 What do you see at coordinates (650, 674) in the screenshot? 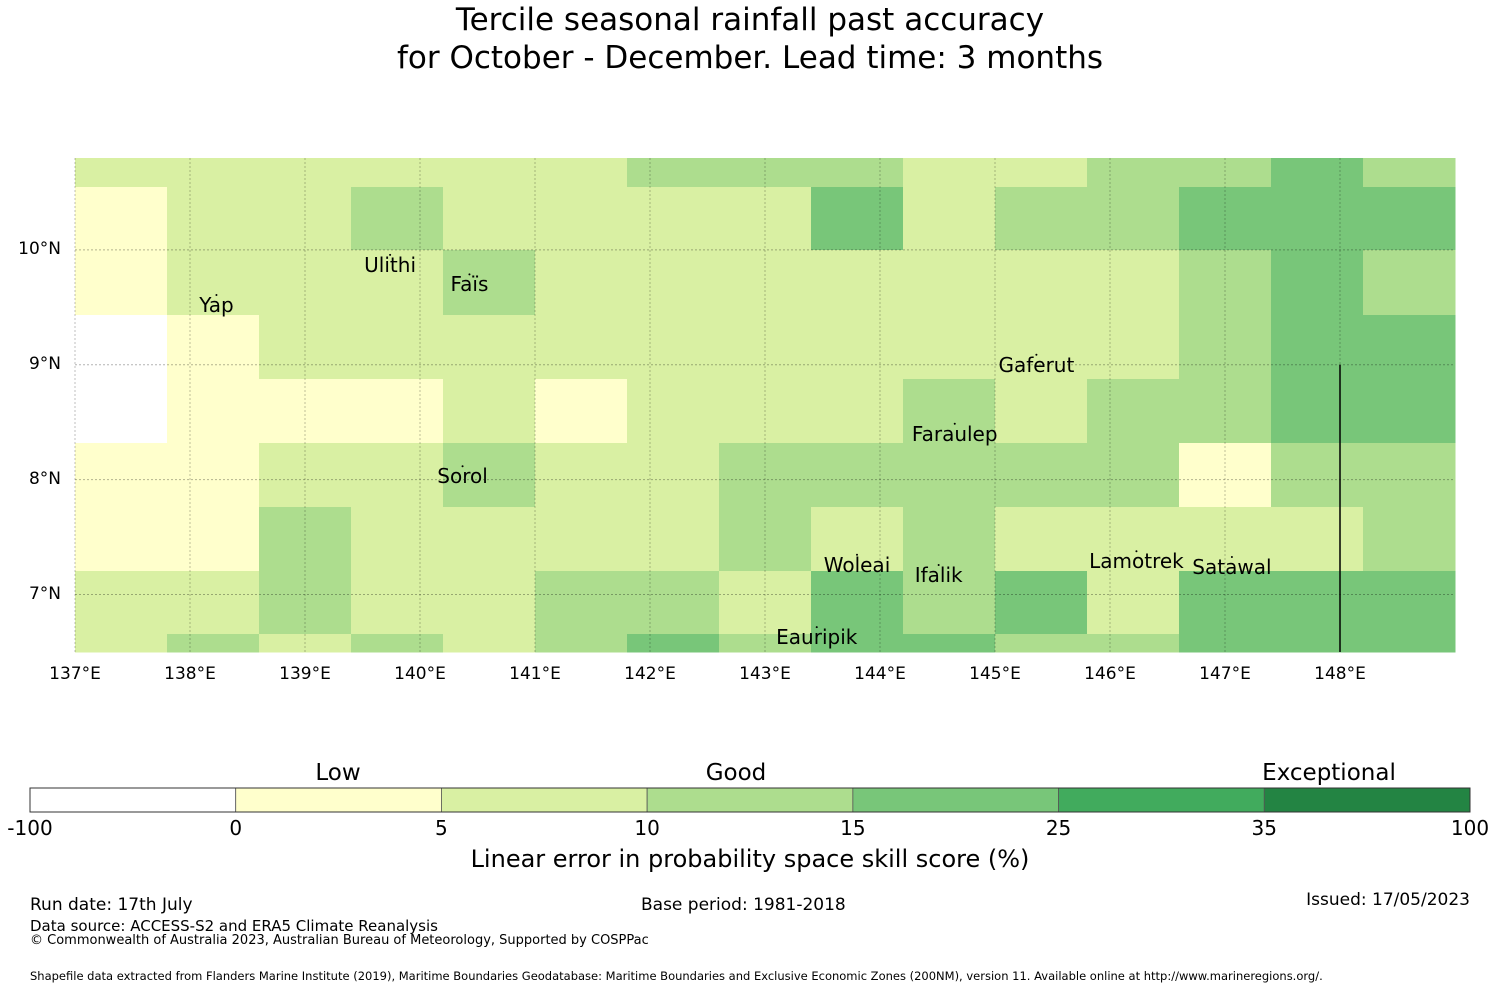
I see `longitude-tick-label: 142°E` at bounding box center [650, 674].